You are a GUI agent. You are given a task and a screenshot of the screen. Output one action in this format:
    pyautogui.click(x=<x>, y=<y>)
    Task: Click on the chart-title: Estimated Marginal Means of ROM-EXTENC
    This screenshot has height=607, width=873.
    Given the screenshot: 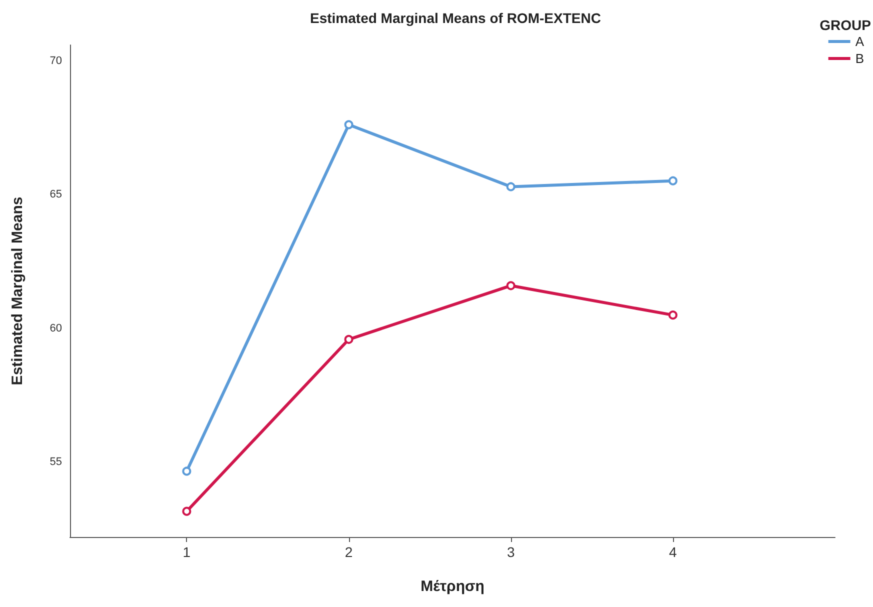 What is the action you would take?
    pyautogui.click(x=455, y=18)
    